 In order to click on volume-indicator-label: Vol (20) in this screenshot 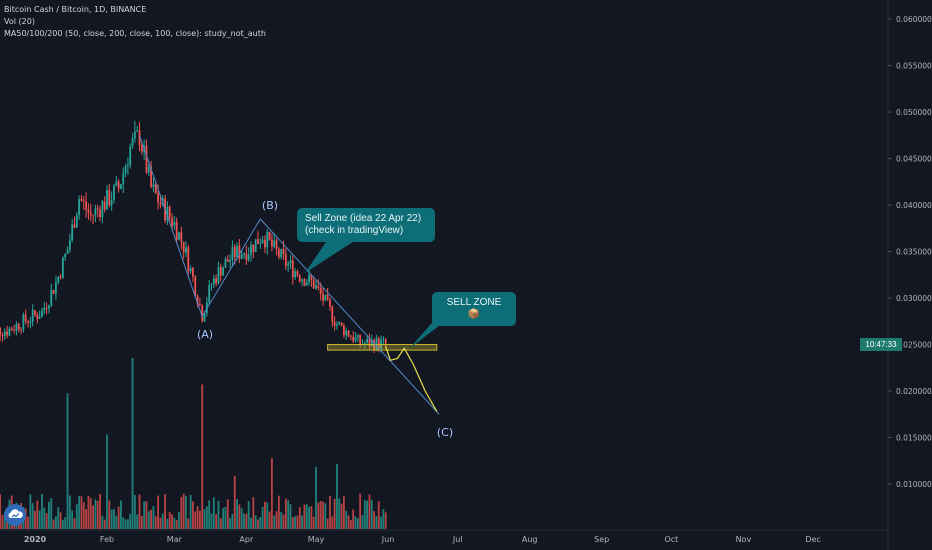, I will do `click(19, 21)`.